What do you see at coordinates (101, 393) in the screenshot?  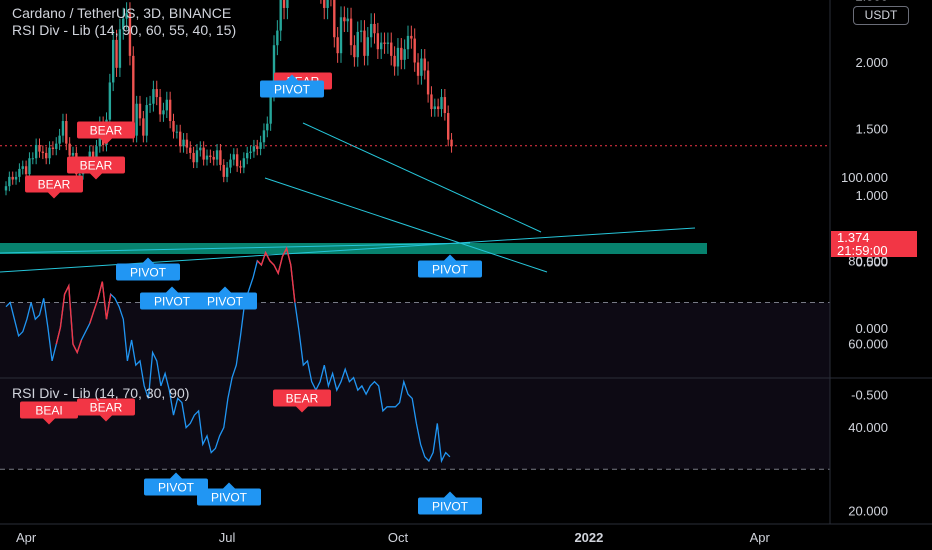 I see `rsi-pane-title: RSI Div - Lib (14, 70, 30, 90)` at bounding box center [101, 393].